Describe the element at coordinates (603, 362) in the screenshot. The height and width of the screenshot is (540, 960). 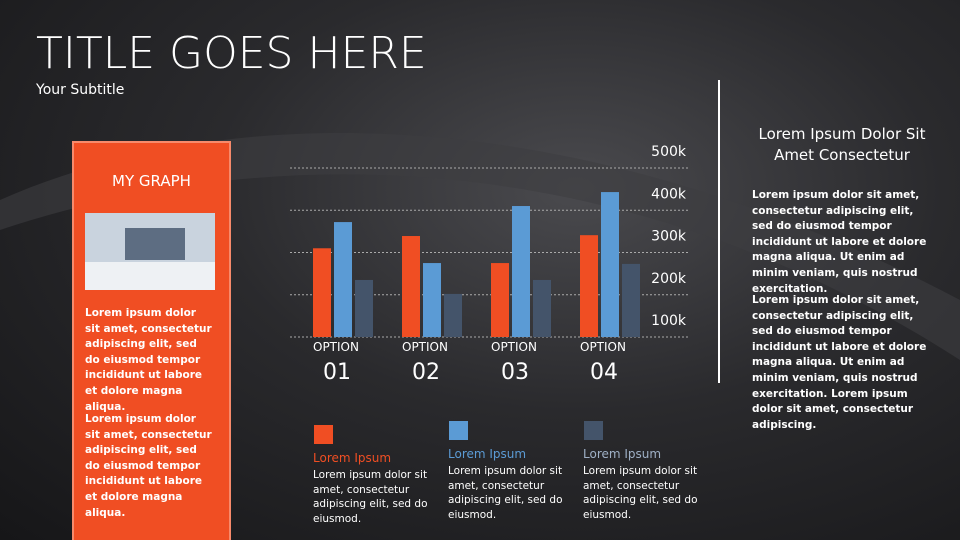
I see `x-tick-label: OPTION 04` at that location.